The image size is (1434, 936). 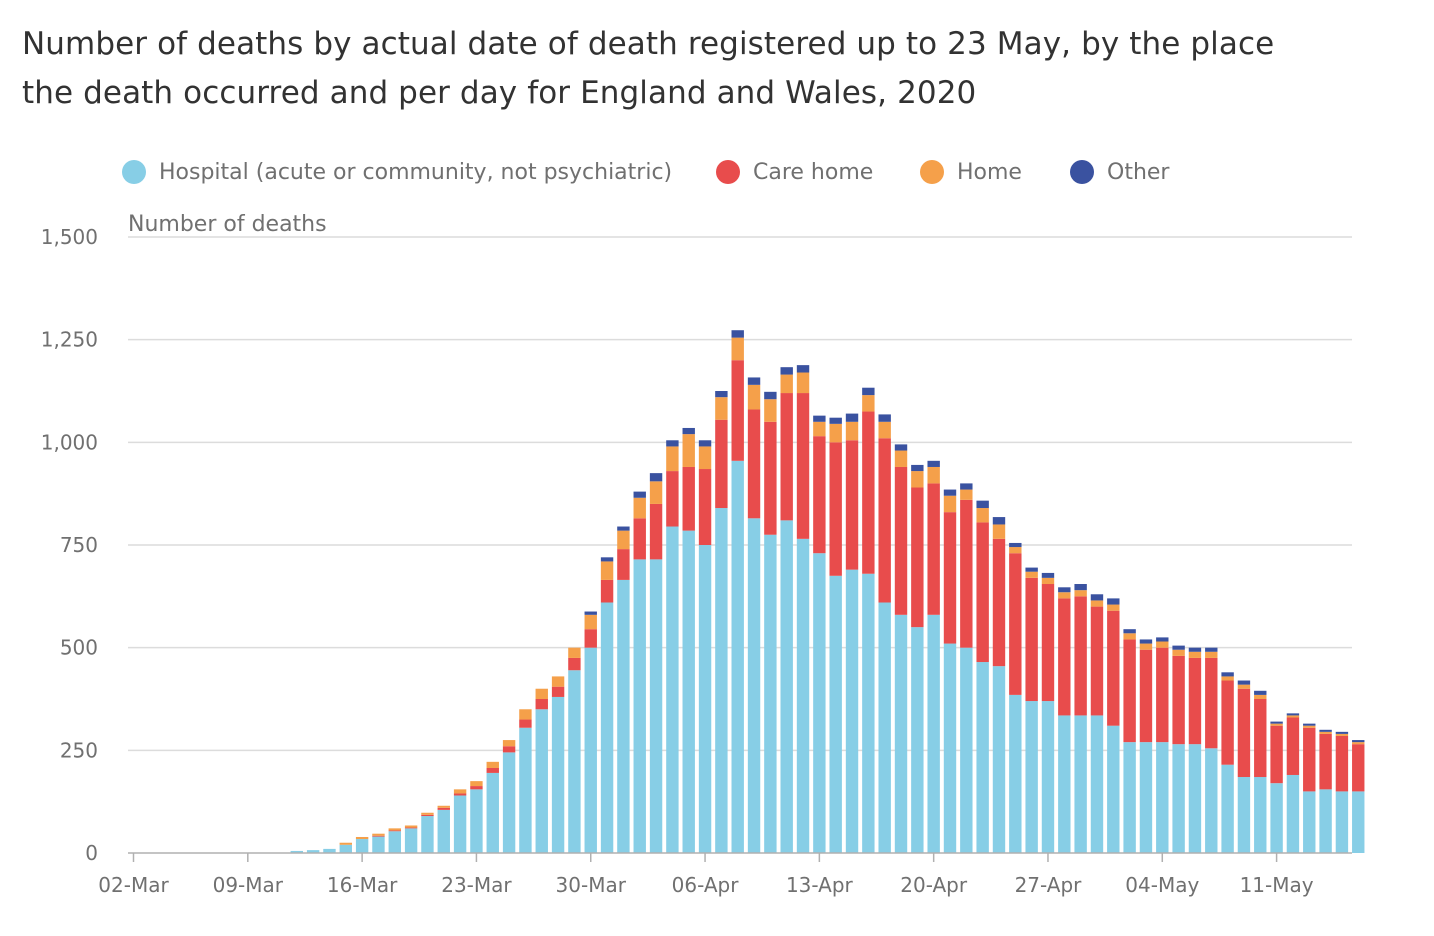 What do you see at coordinates (728, 172) in the screenshot?
I see `legend-swatch-care-home` at bounding box center [728, 172].